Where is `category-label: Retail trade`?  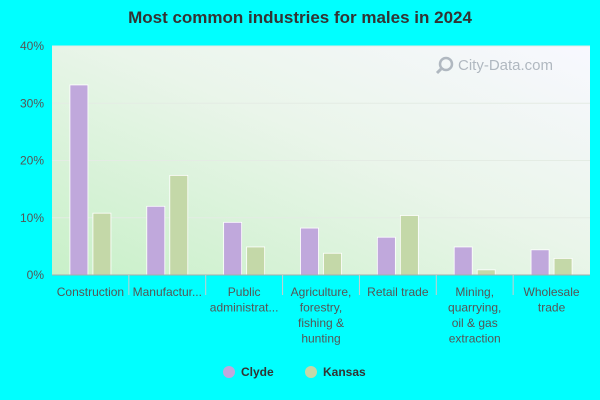 category-label: Retail trade is located at coordinates (398, 292).